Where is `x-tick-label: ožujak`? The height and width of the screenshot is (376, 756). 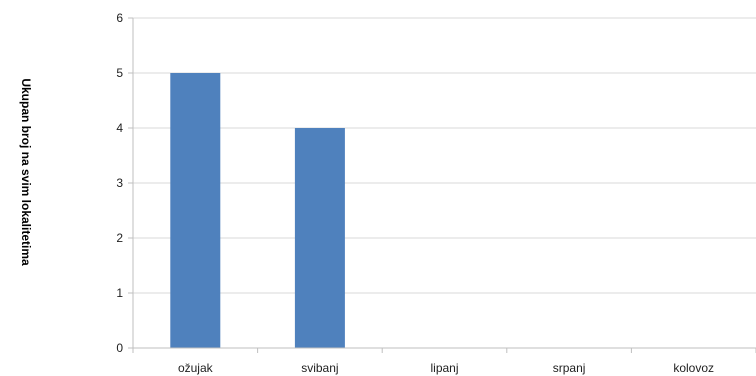
x-tick-label: ožujak is located at coordinates (196, 368).